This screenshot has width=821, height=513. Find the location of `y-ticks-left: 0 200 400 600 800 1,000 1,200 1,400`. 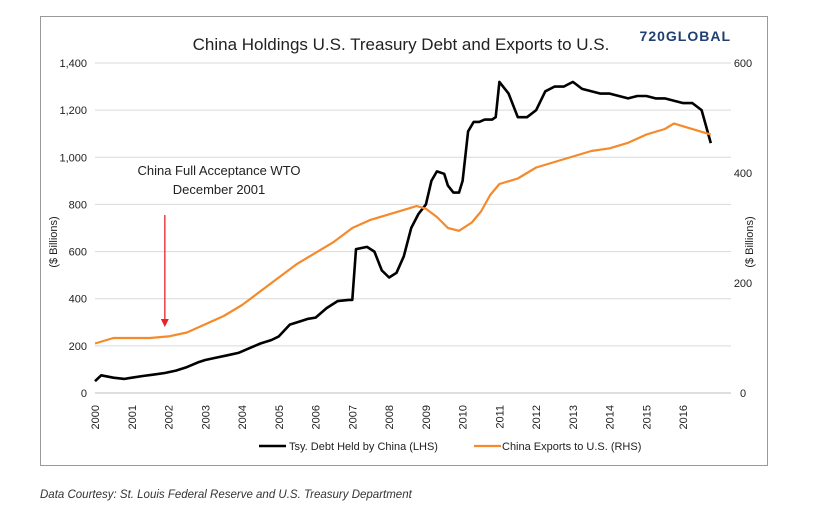

y-ticks-left: 0 200 400 600 800 1,000 1,200 1,400 is located at coordinates (73, 229).